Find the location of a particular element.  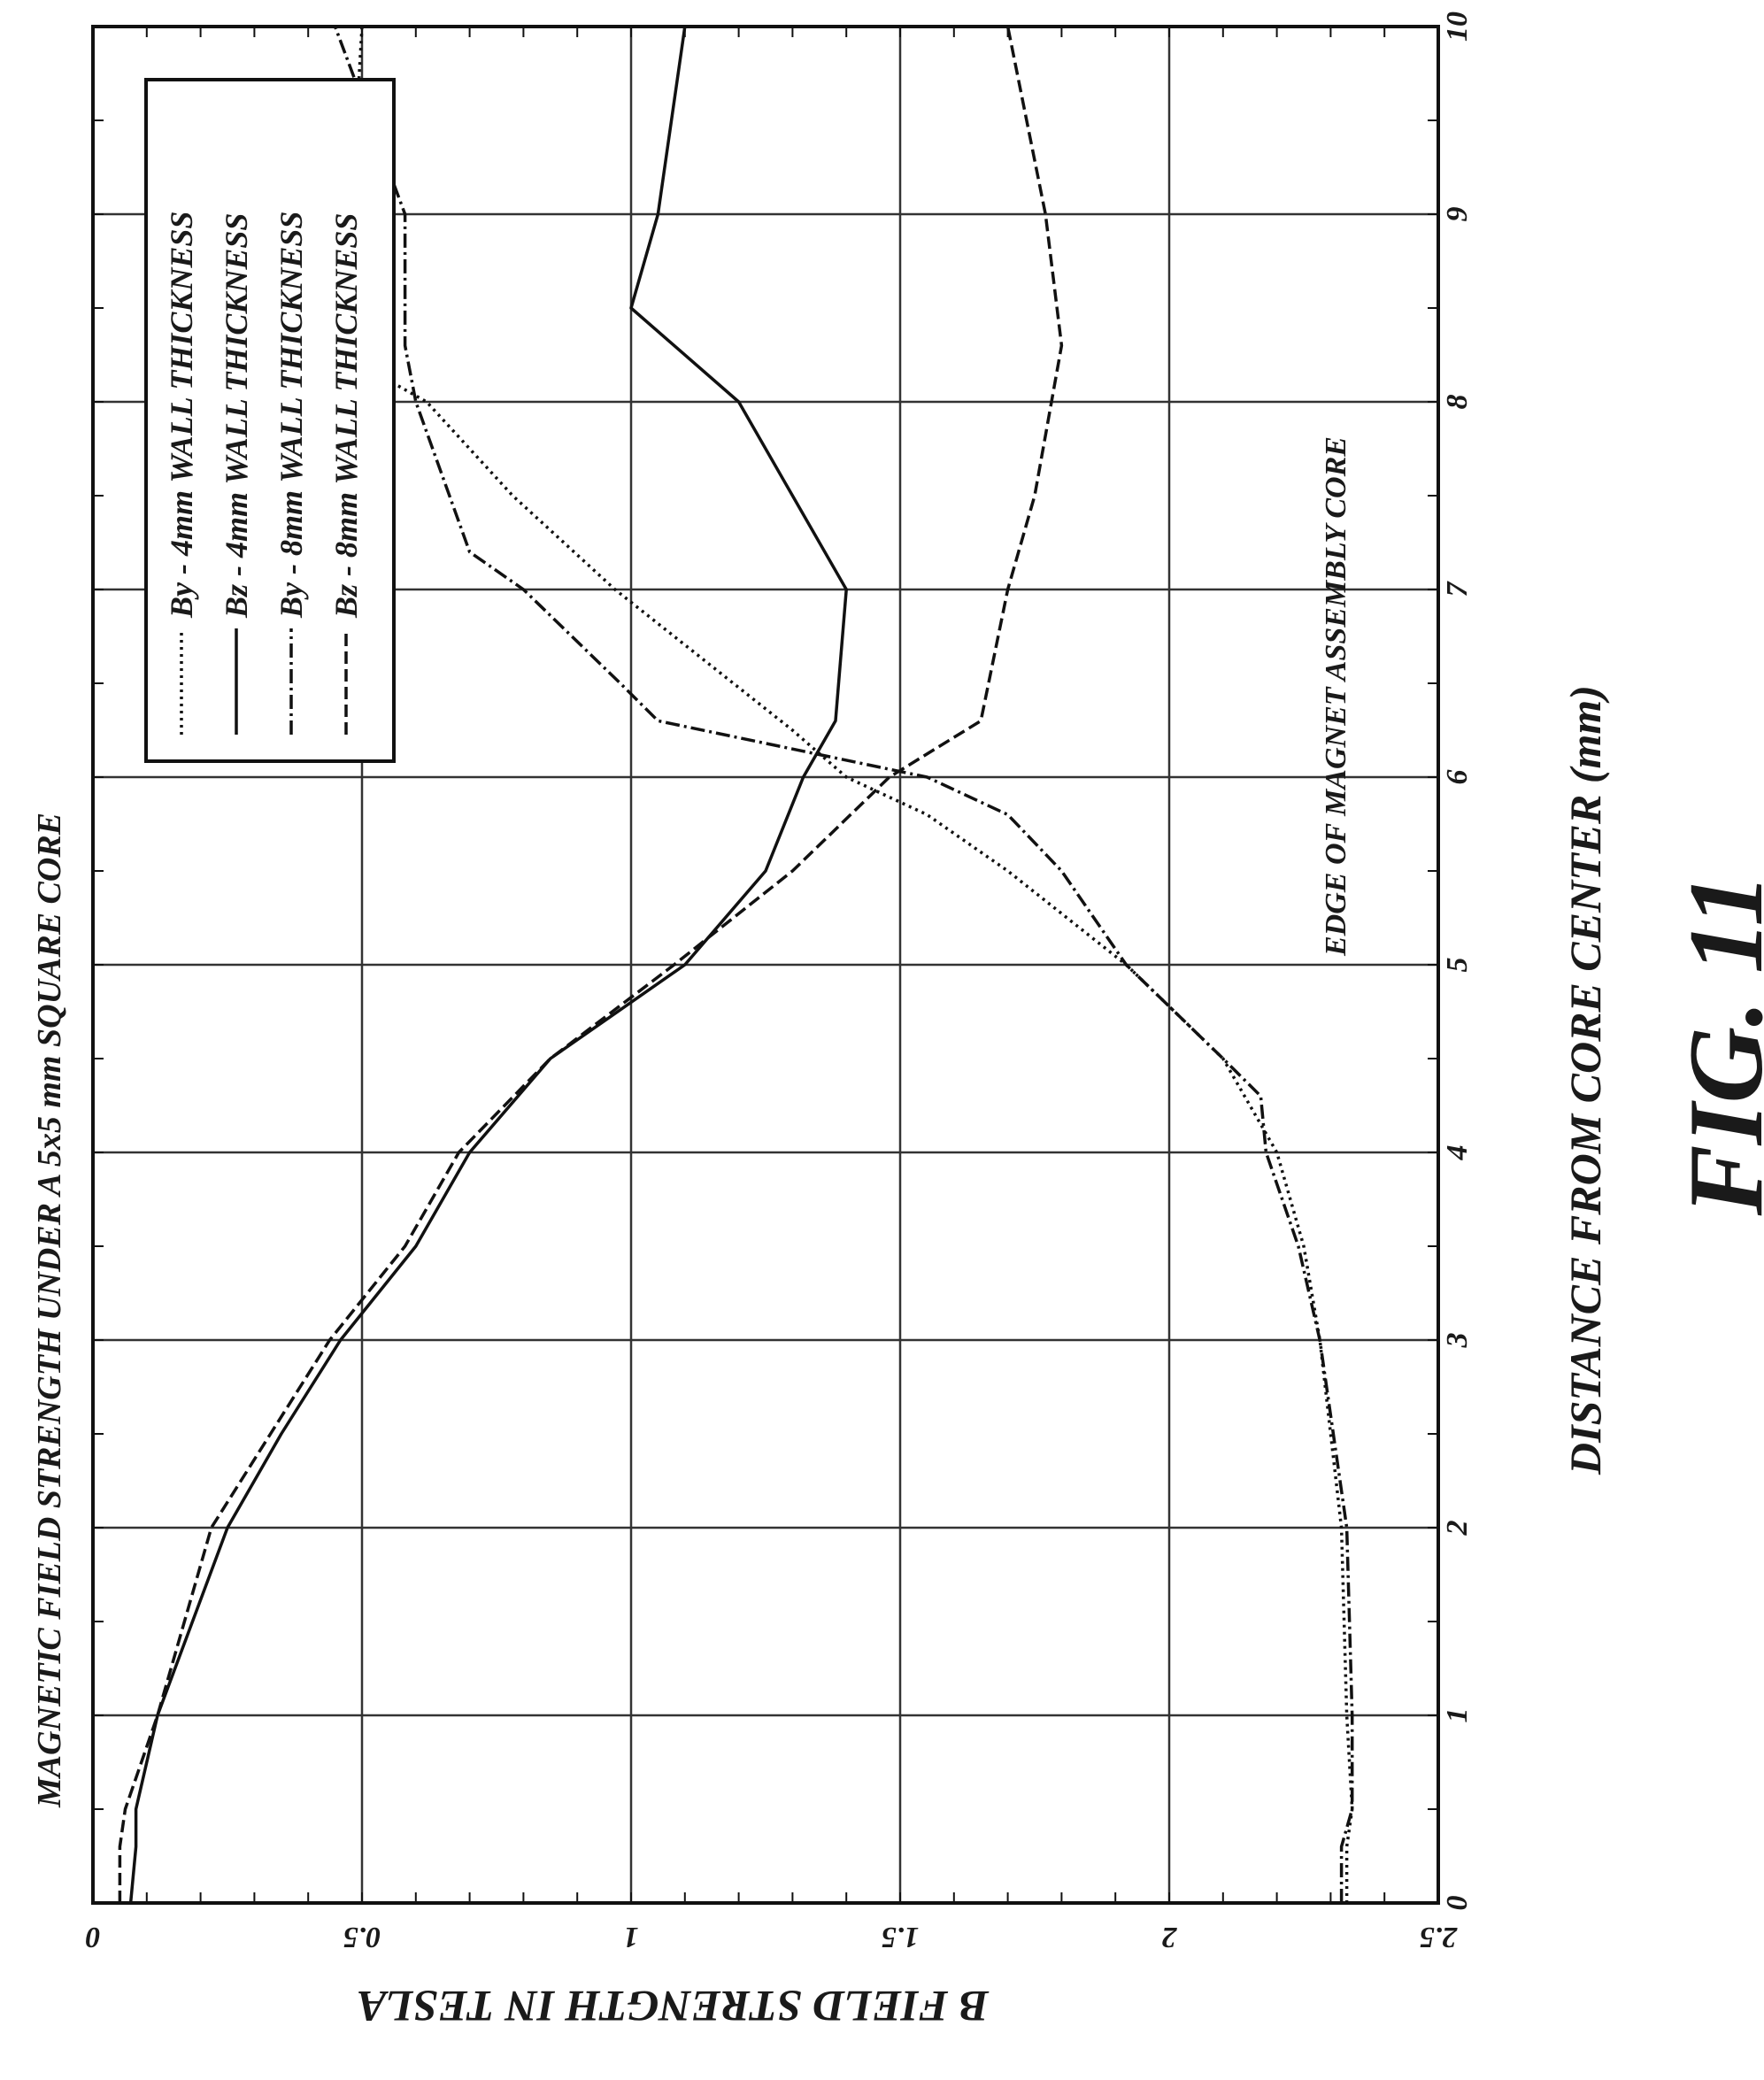

y-tick-label: 2.5 is located at coordinates (1440, 1937).